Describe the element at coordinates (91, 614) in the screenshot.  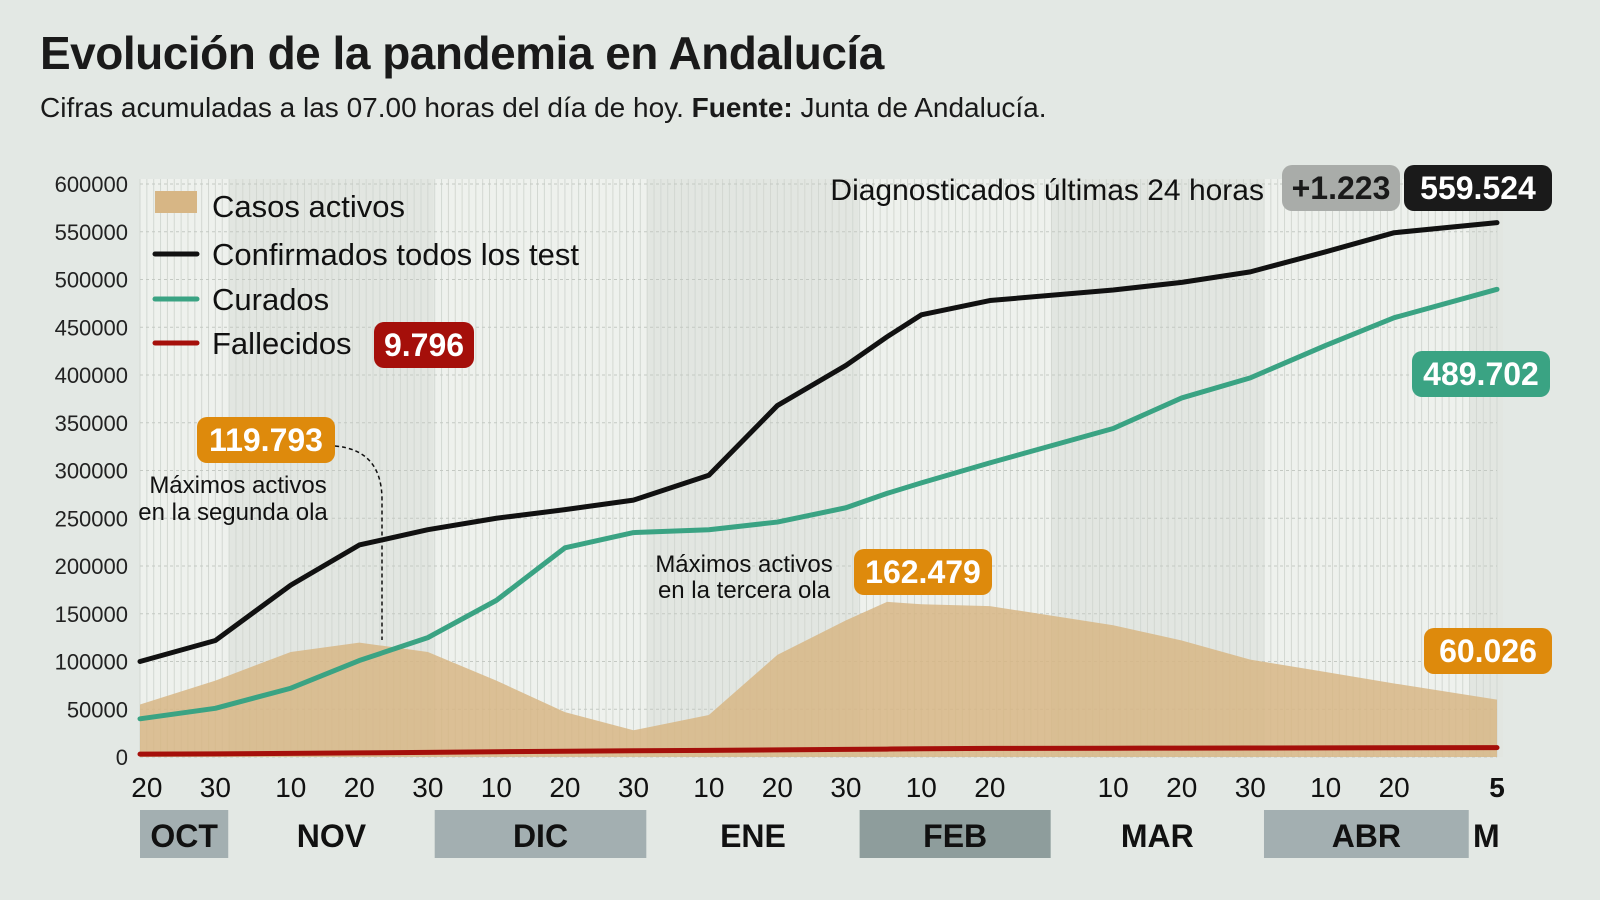
I see `y-tick-label: 150000` at that location.